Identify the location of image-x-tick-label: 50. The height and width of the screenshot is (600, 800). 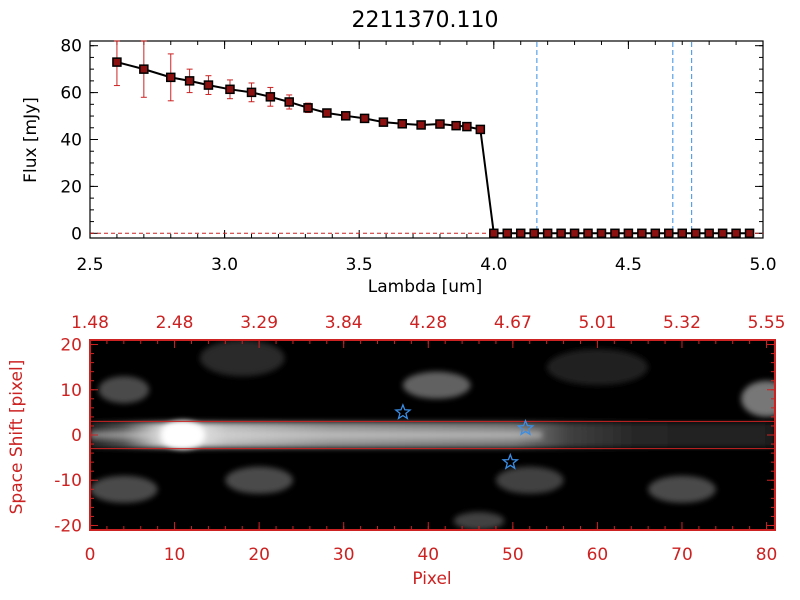
(513, 555).